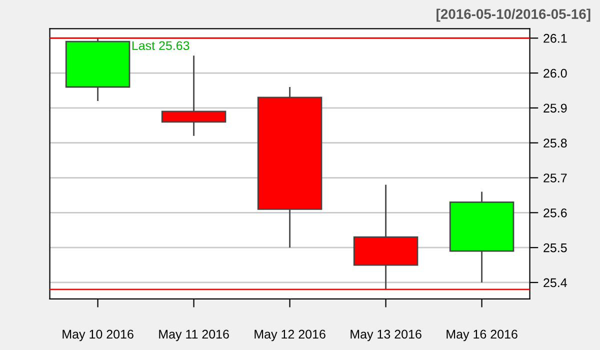  I want to click on x-tick-label: May 10 2016, so click(98, 336).